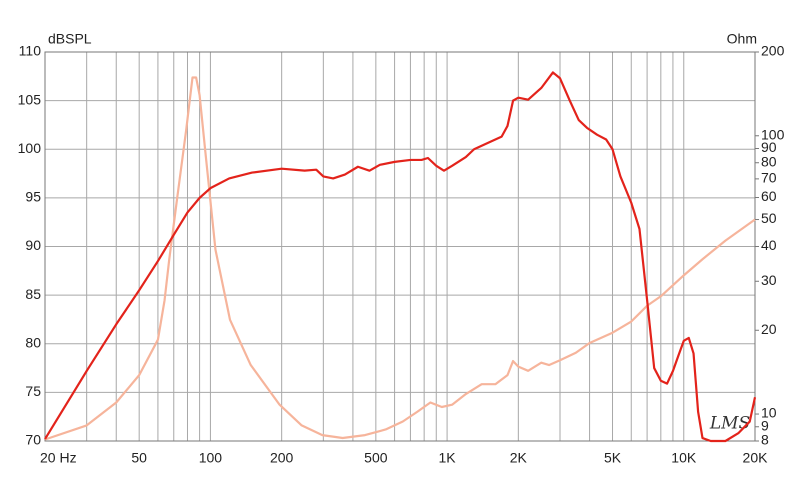 The height and width of the screenshot is (484, 800). Describe the element at coordinates (519, 458) in the screenshot. I see `x-tick-label: 2K` at that location.